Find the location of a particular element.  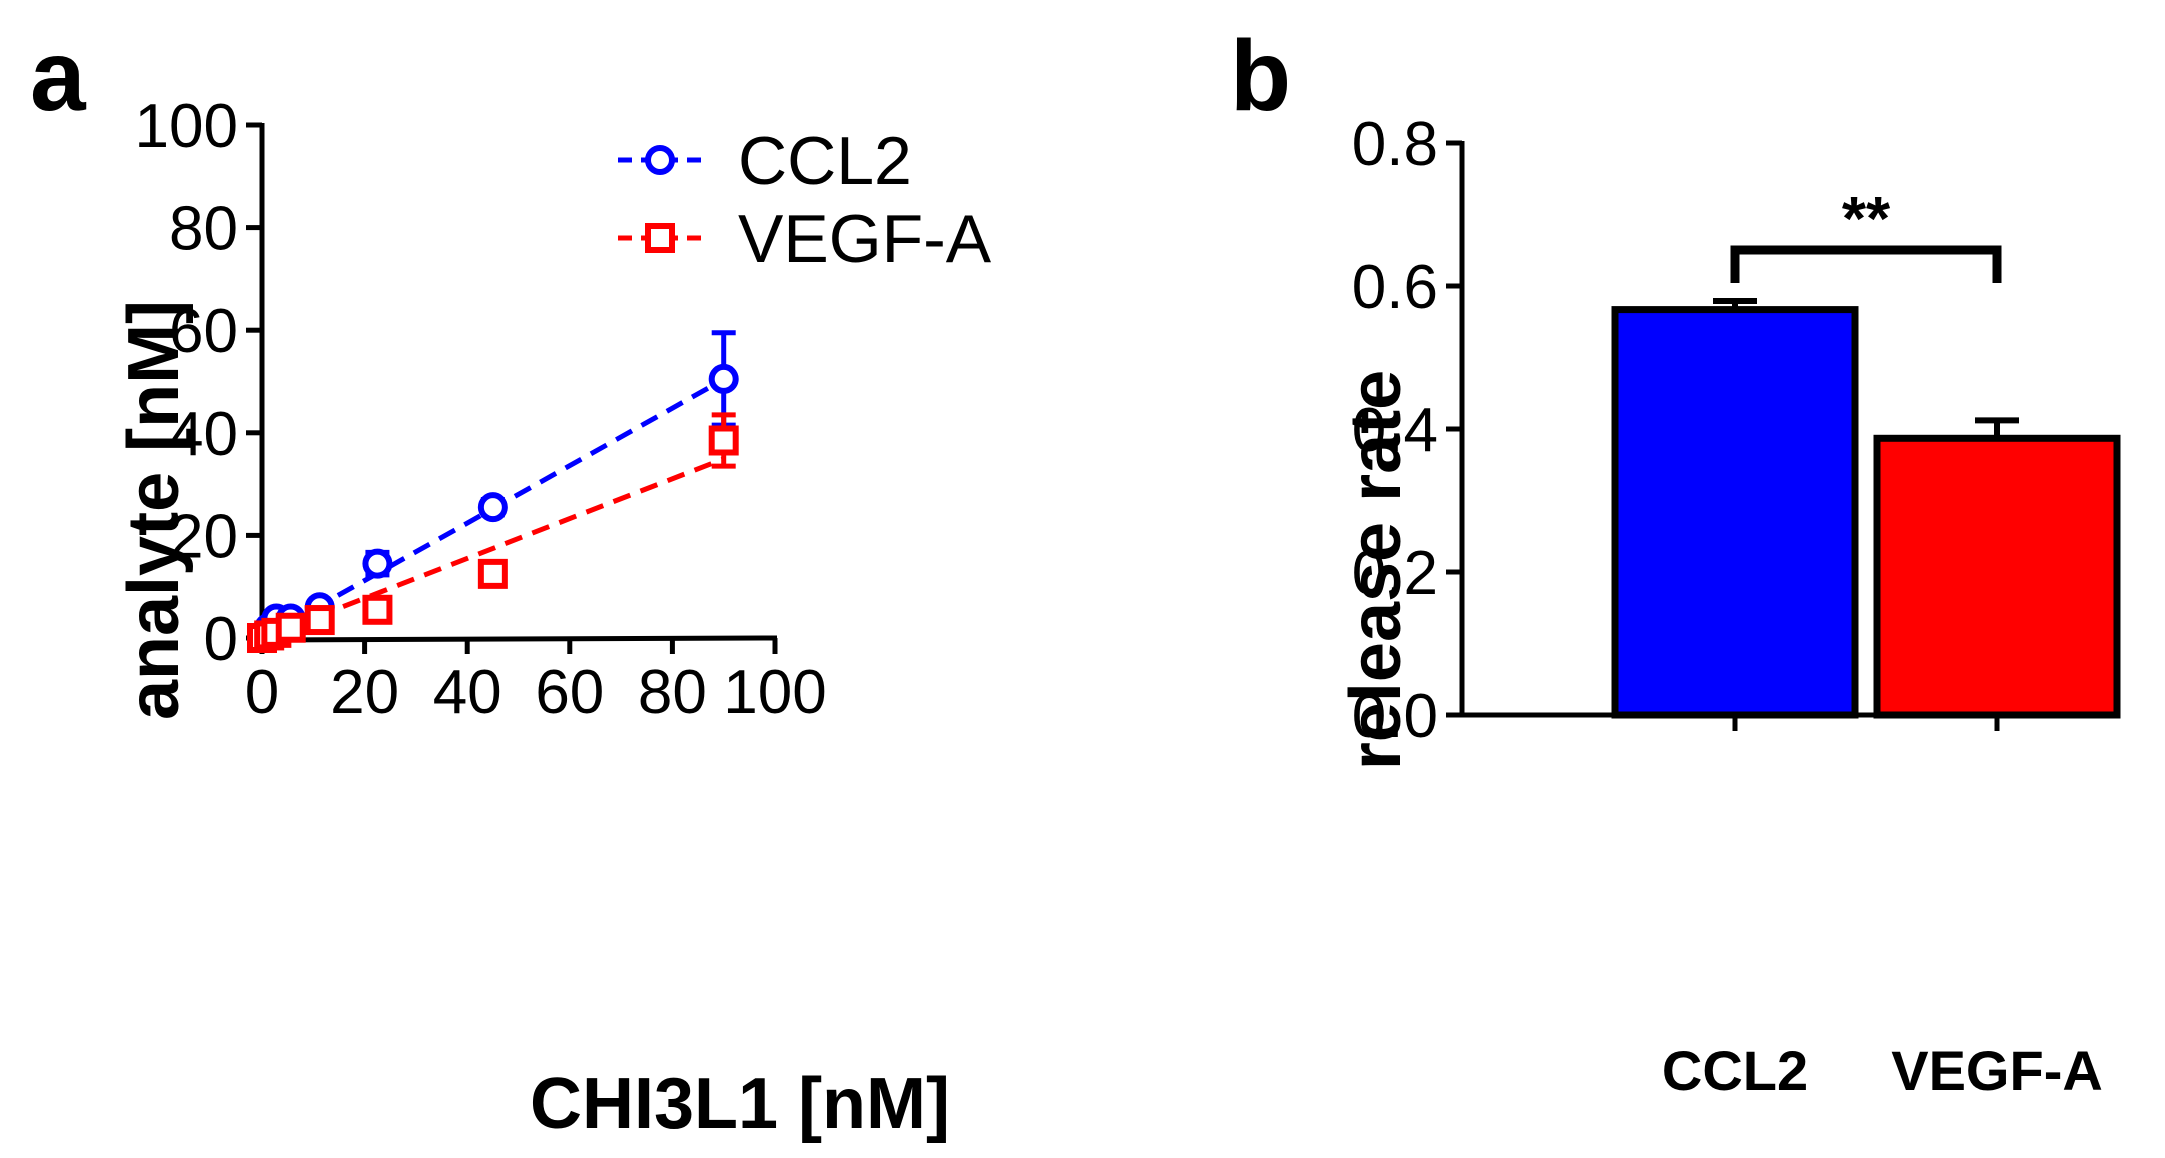

panel-label-a: a is located at coordinates (58, 76).